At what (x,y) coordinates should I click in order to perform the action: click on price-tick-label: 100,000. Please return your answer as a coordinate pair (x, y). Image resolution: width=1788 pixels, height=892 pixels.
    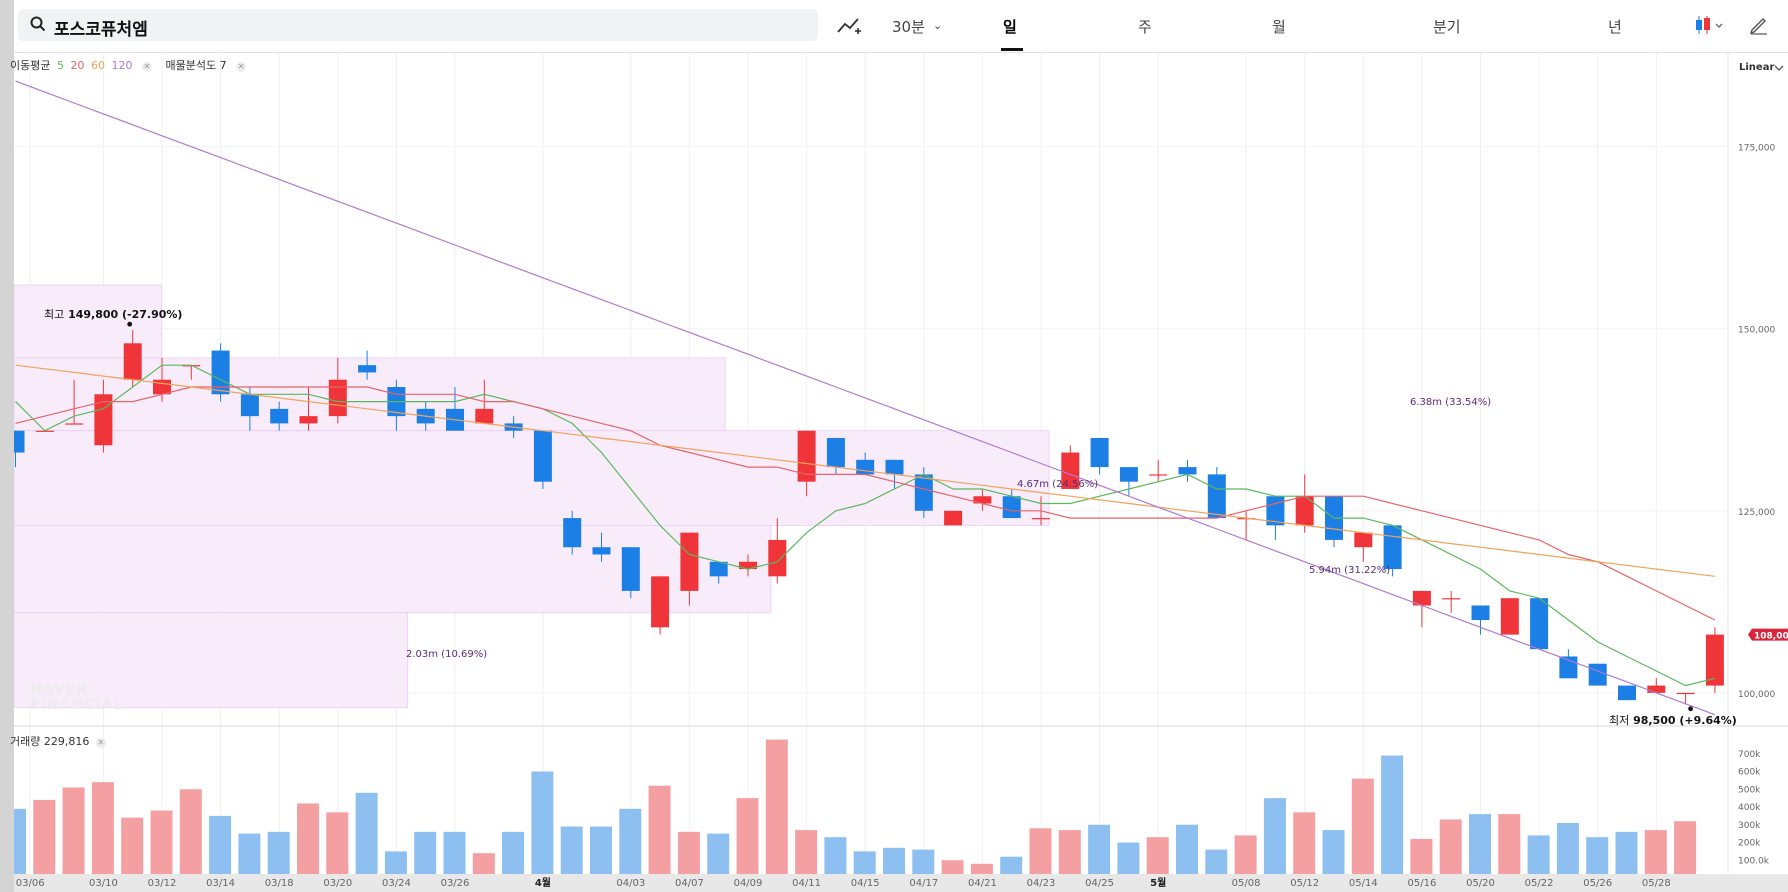
    Looking at the image, I should click on (1756, 695).